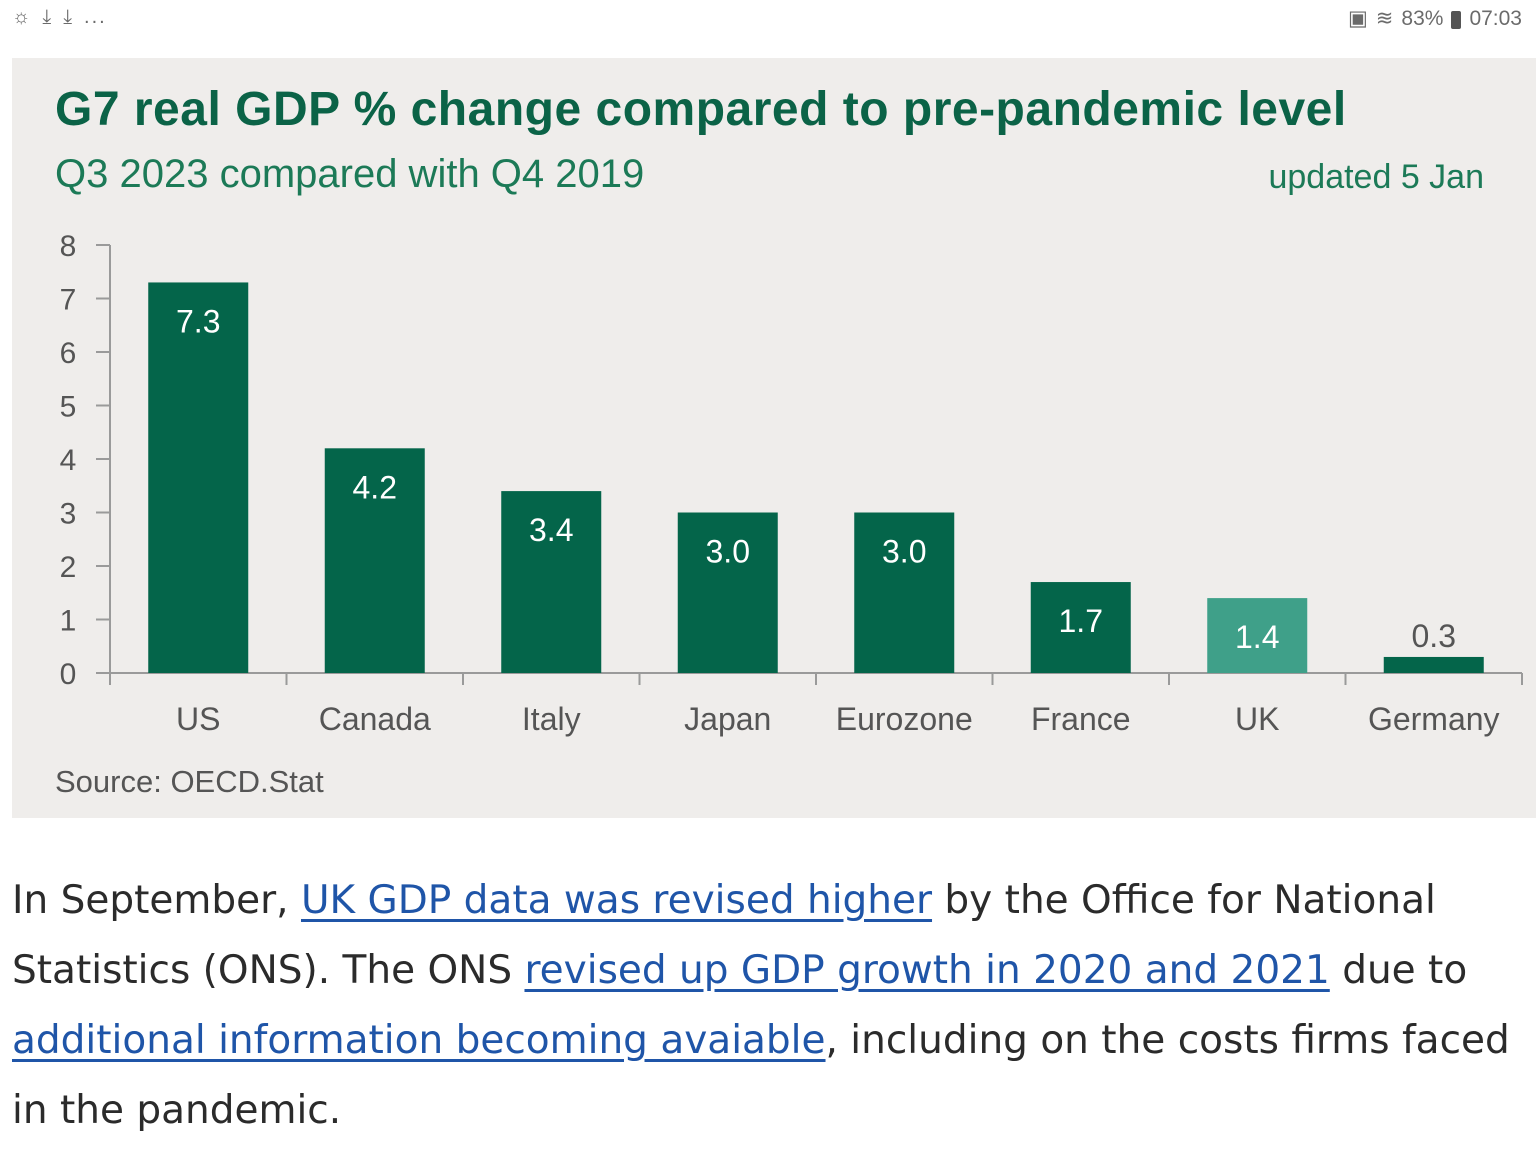 The image size is (1536, 1152). I want to click on y-tick-label: 4, so click(68, 460).